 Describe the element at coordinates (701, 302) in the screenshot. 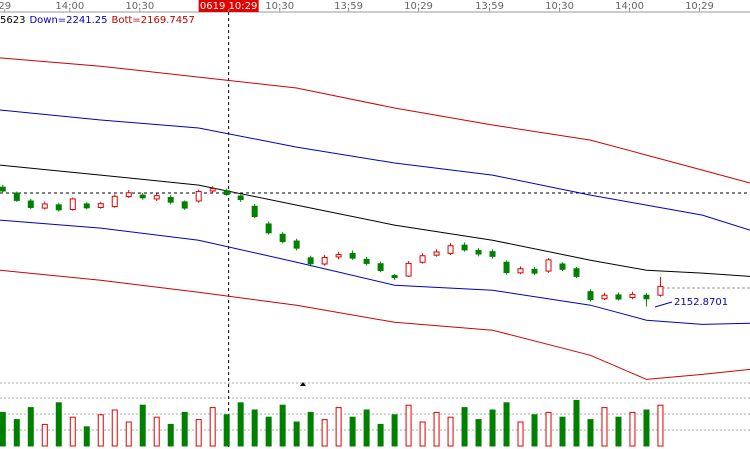

I see `last-value-label: 2152.8701` at that location.